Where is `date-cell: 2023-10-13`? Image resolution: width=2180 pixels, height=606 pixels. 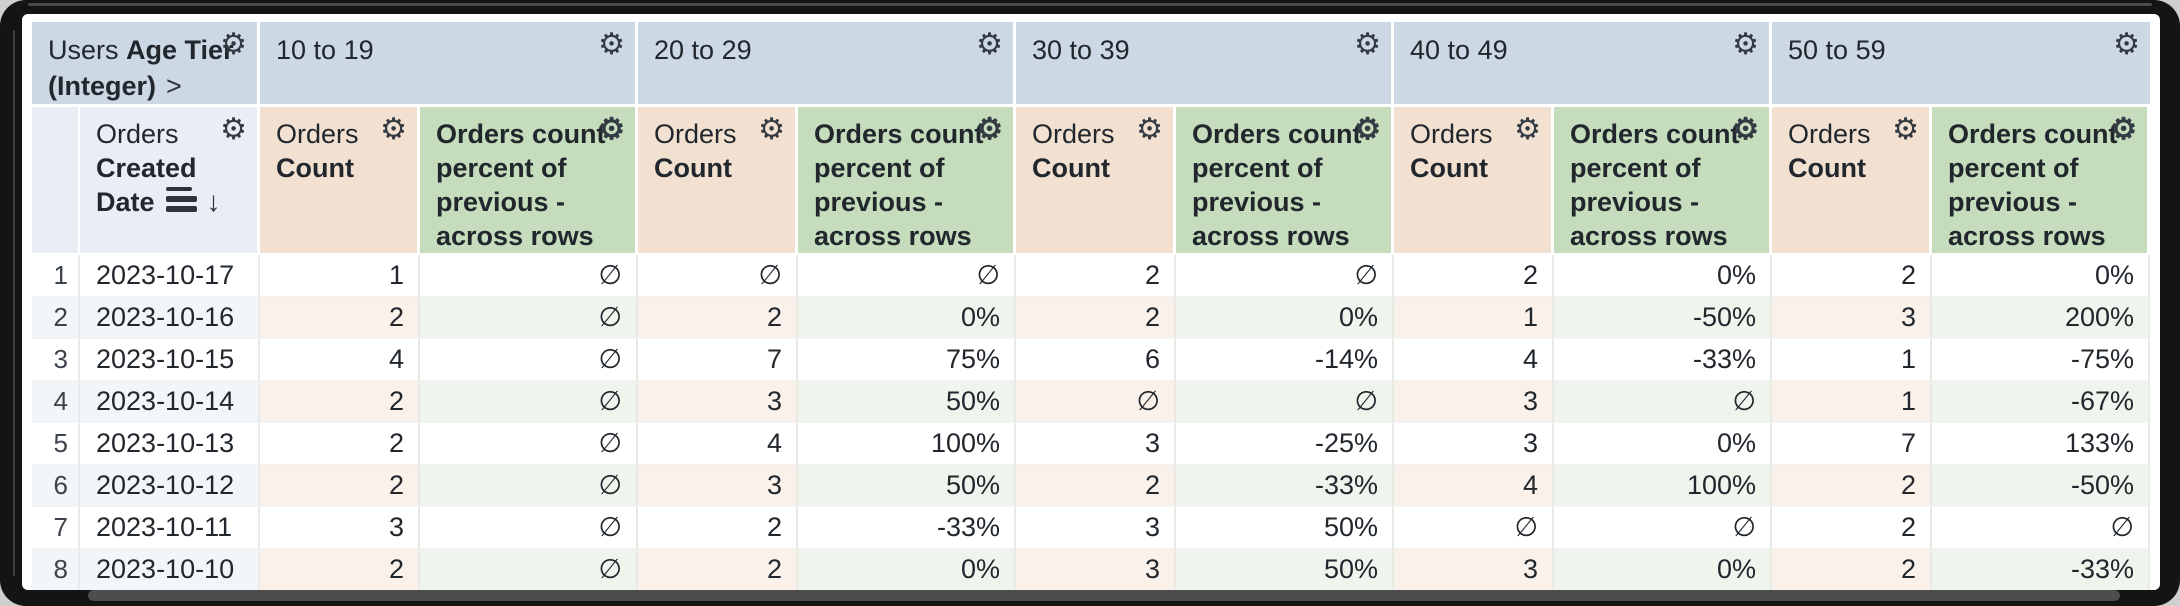
date-cell: 2023-10-13 is located at coordinates (170, 444).